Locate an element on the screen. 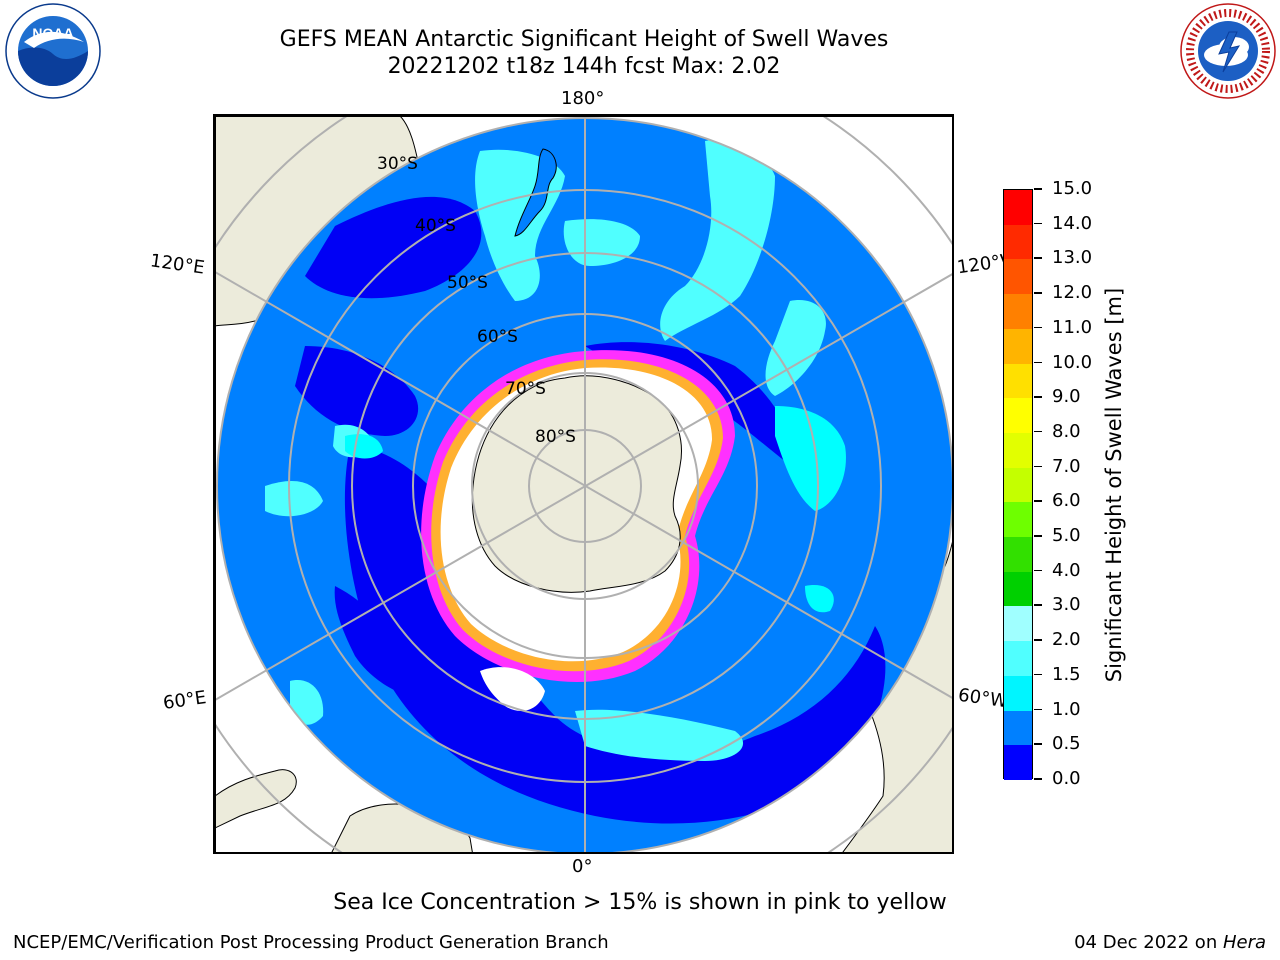 This screenshot has width=1280, height=960. colorbar-tick-label: 9.0 is located at coordinates (1066, 397).